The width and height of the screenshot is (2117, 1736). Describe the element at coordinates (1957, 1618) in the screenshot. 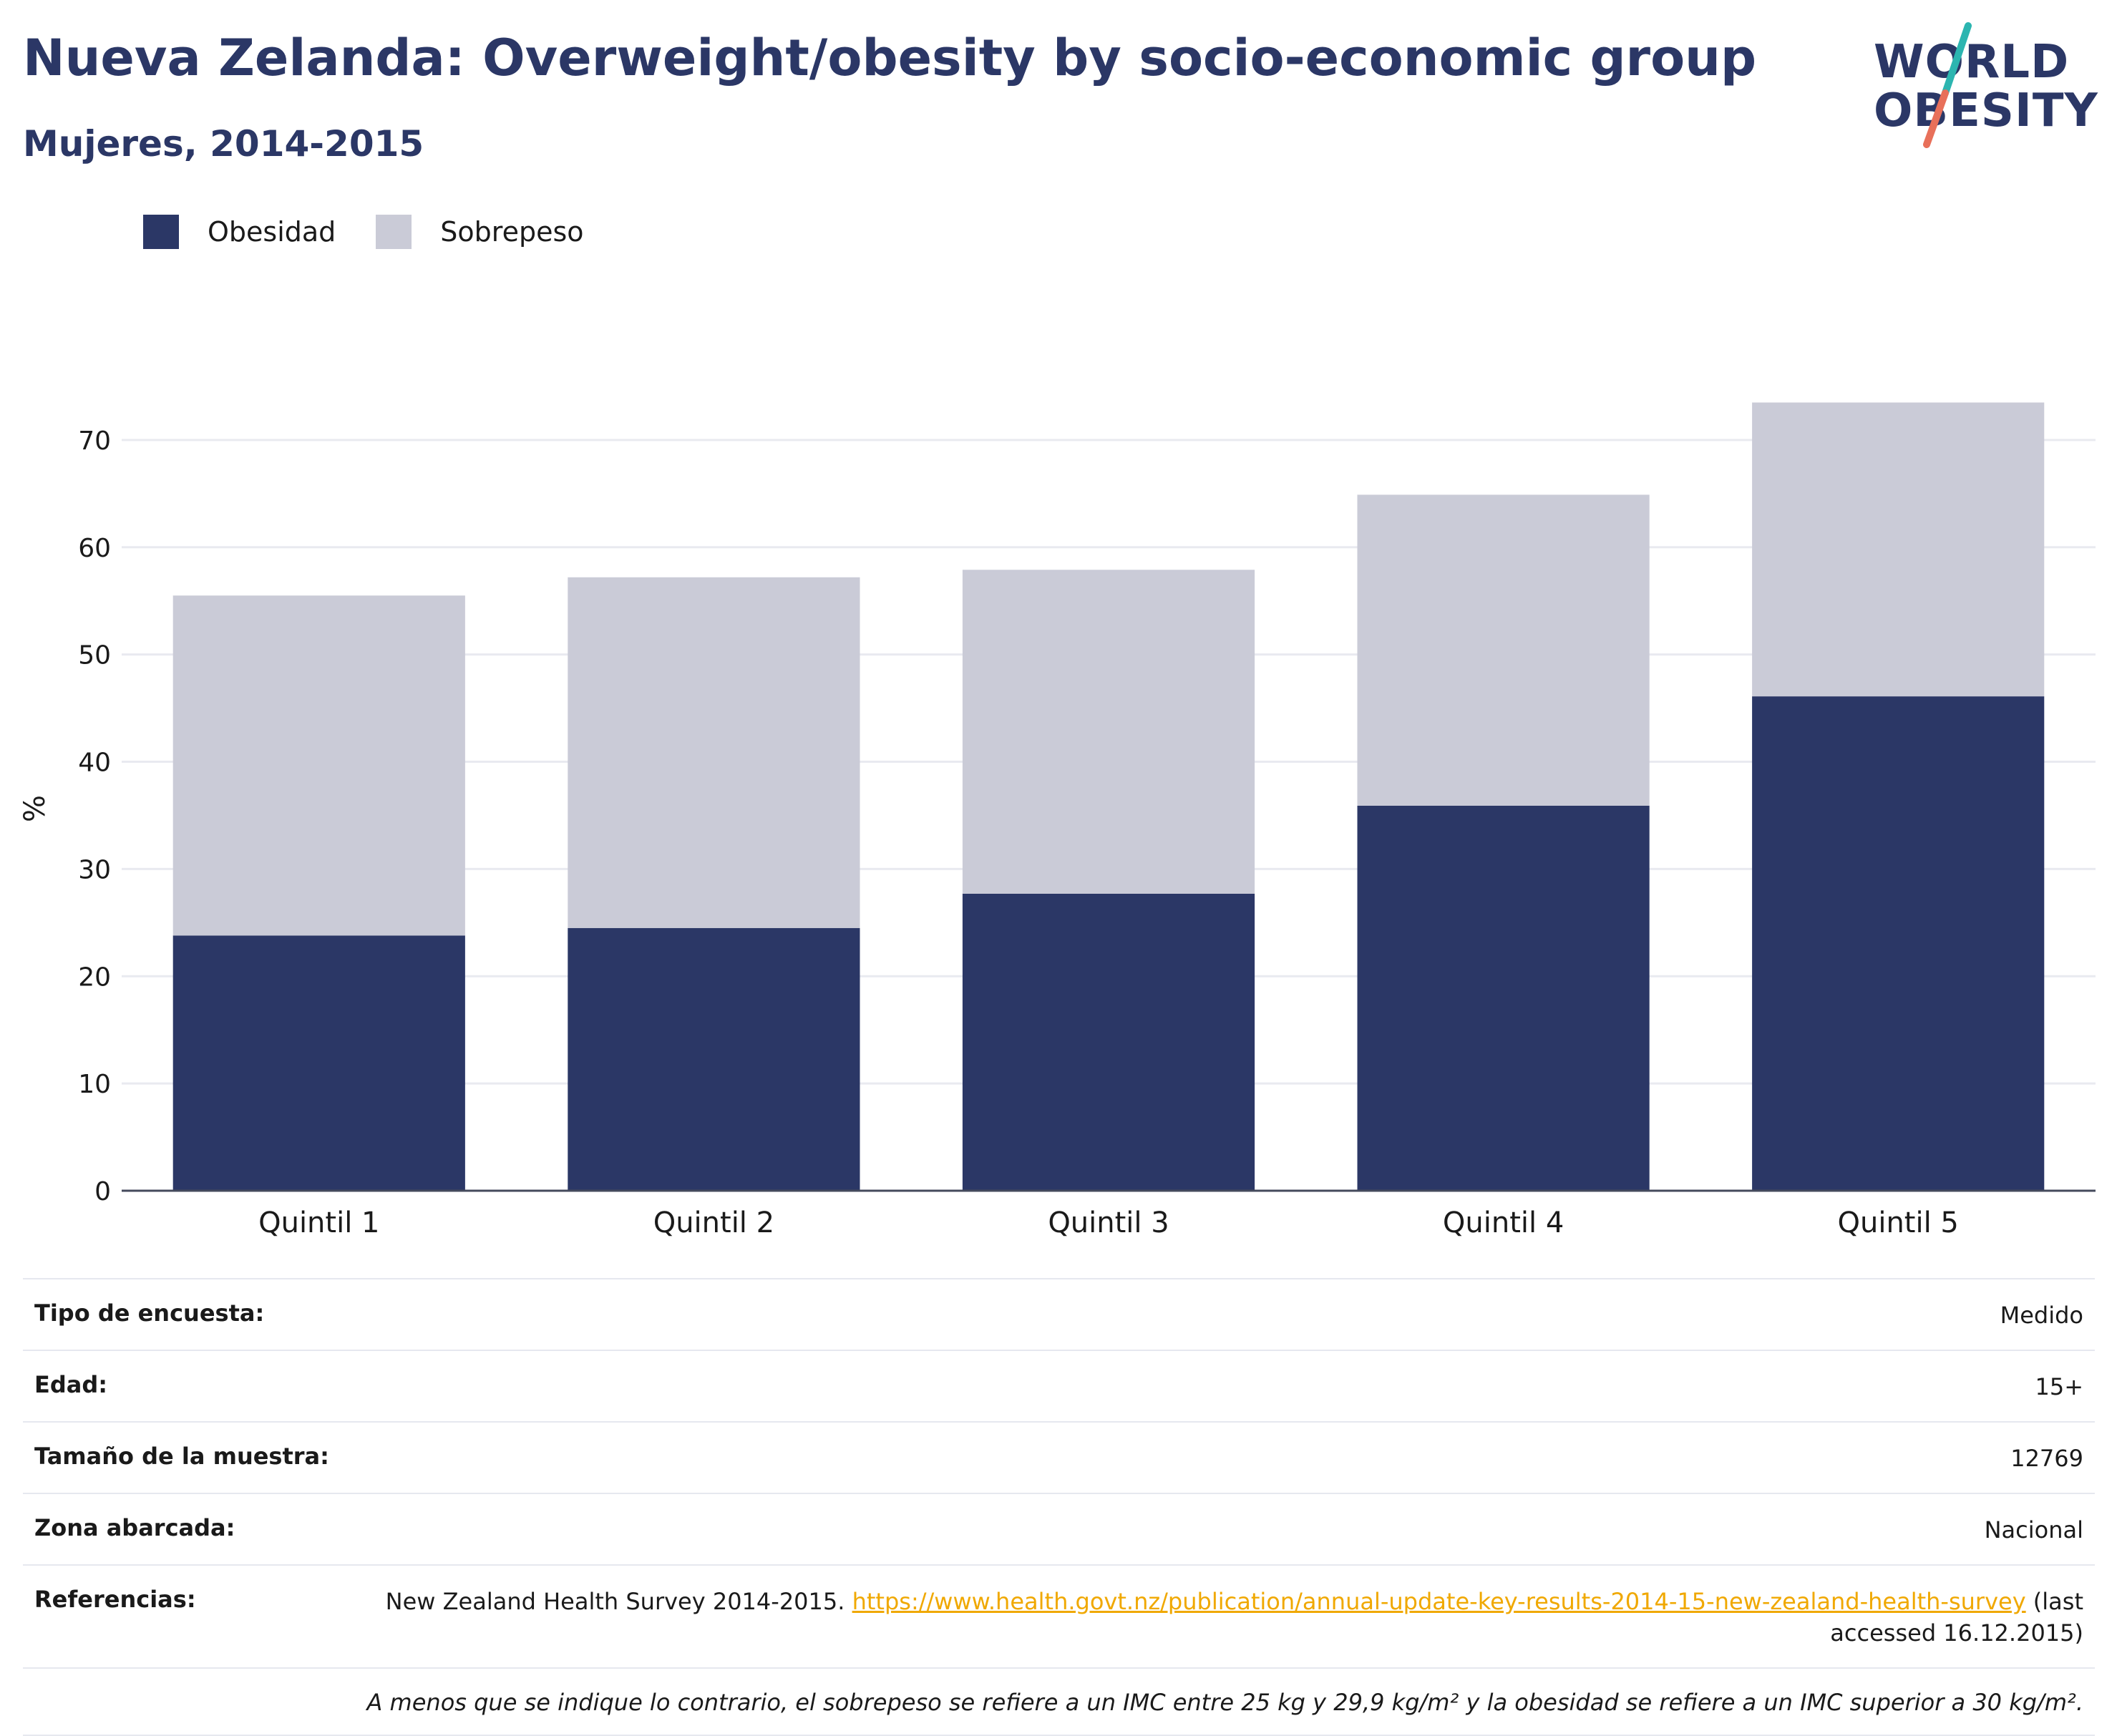

I see `reference-accessed: (last accessed 16.12.2015)` at that location.